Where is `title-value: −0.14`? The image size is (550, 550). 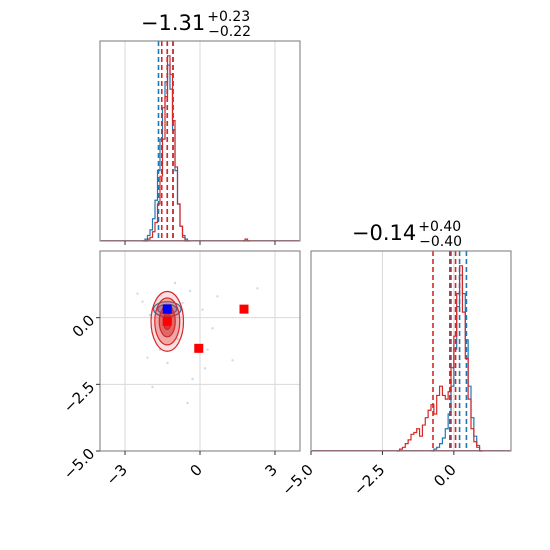 title-value: −0.14 is located at coordinates (384, 233).